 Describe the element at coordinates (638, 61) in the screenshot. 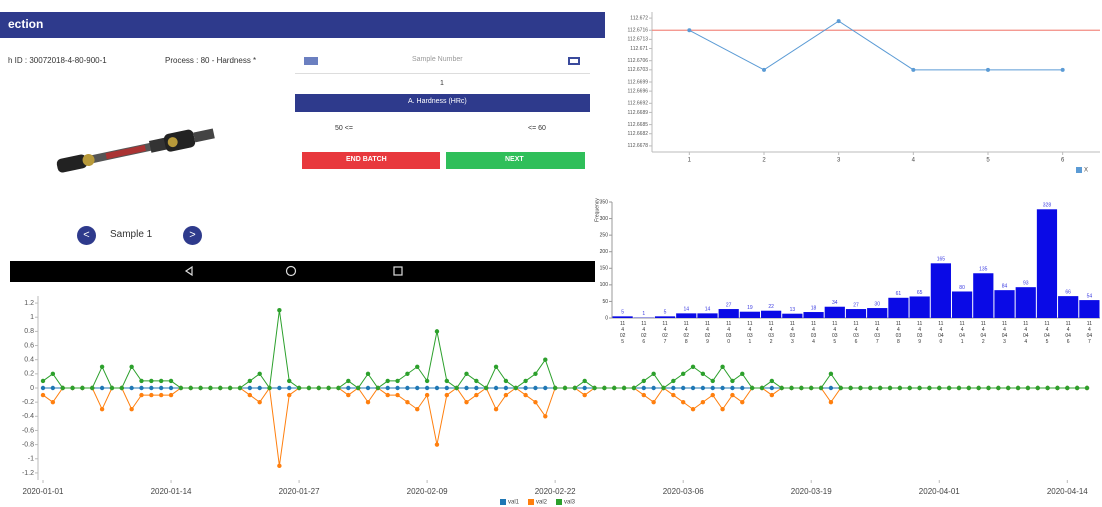

I see `y-tick-label: 112.6706` at that location.